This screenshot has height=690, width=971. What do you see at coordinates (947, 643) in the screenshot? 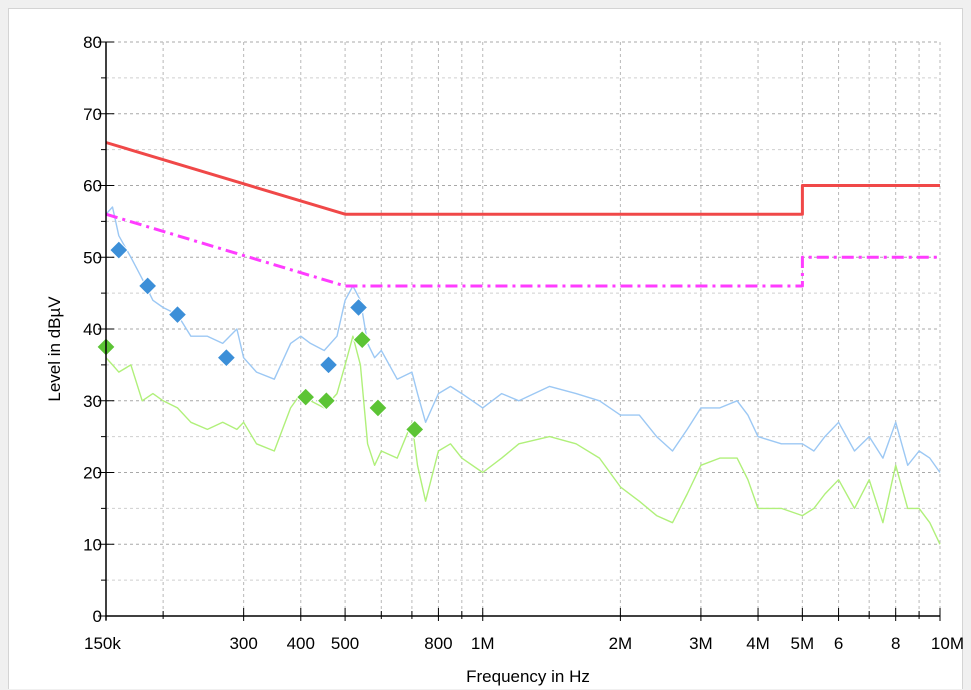
I see `x-tick-label: 10M` at bounding box center [947, 643].